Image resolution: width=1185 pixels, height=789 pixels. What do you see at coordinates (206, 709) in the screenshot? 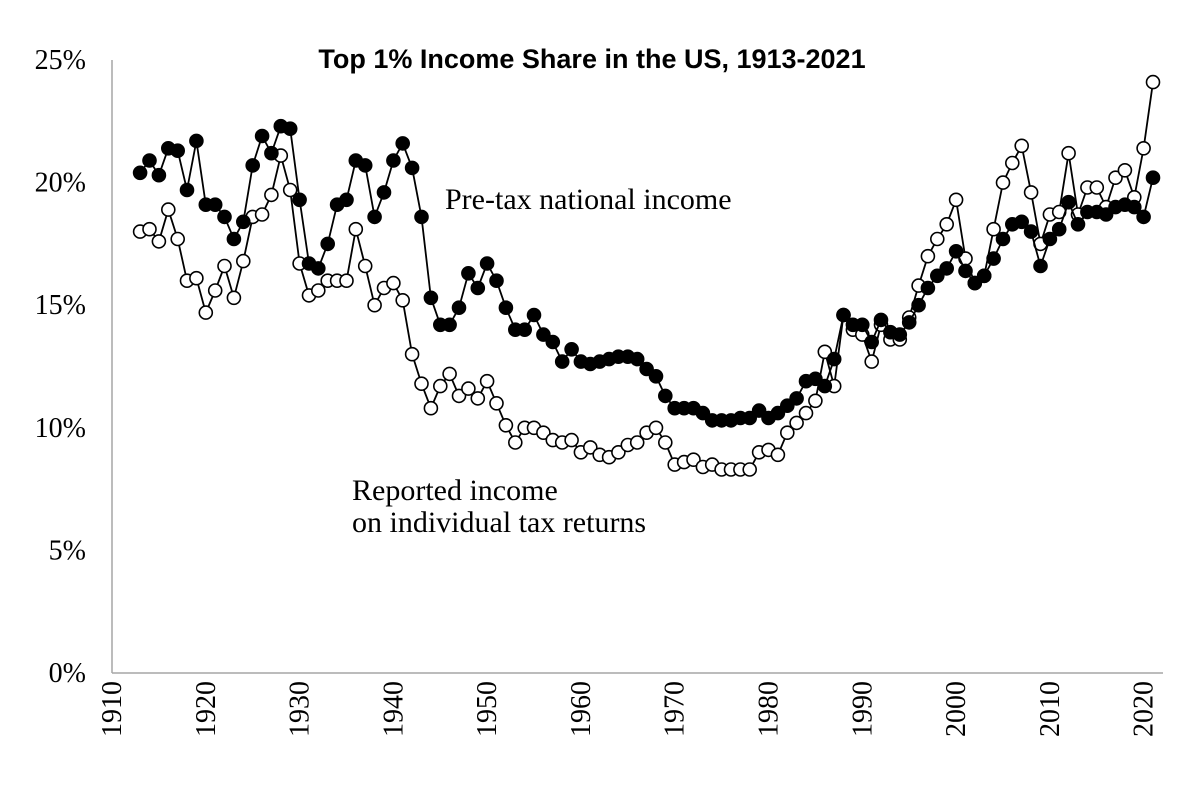
I see `x-tick-label: 1920` at bounding box center [206, 709].